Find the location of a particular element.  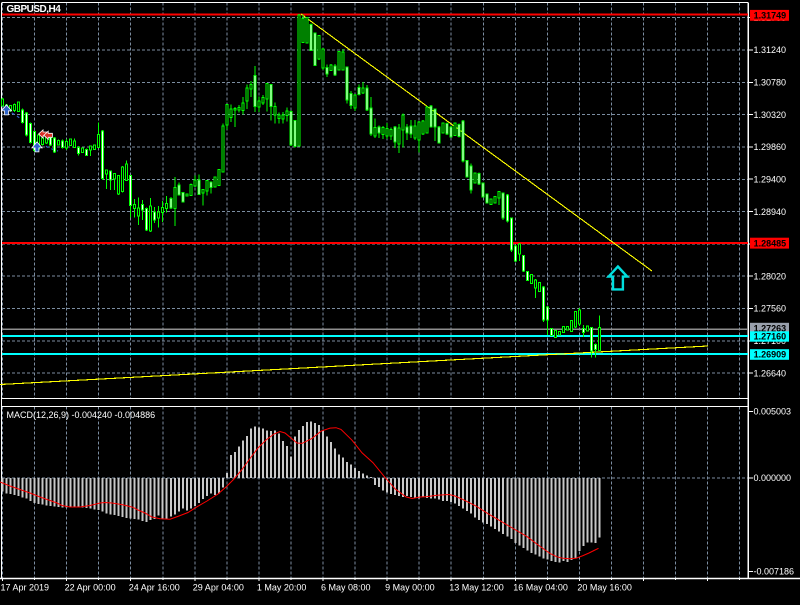

svg-text: 1.27263 is located at coordinates (770, 328).